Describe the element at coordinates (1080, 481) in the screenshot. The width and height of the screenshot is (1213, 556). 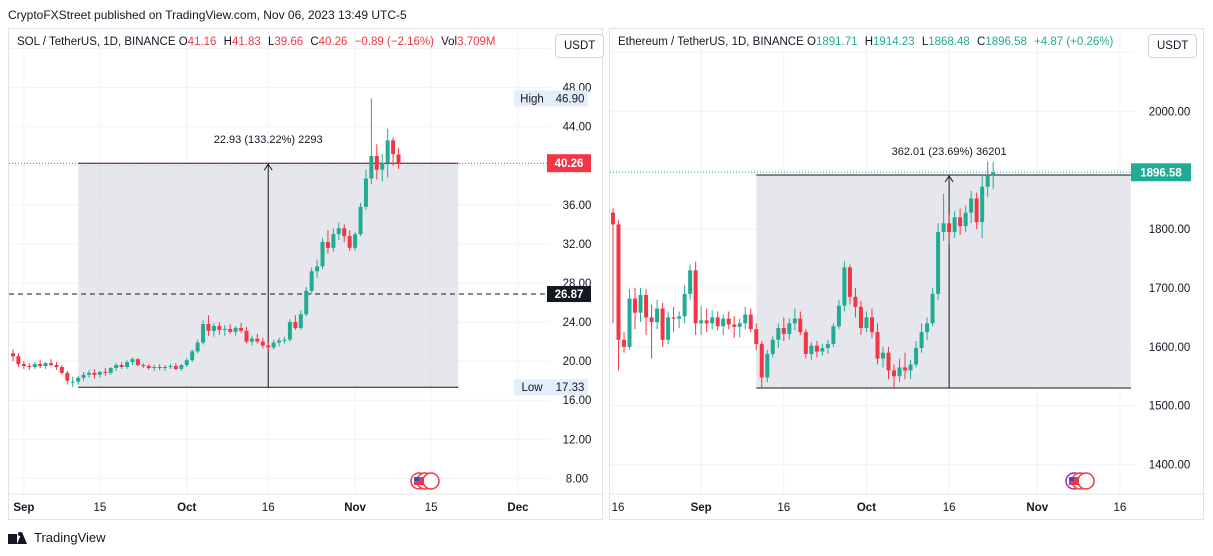
I see `event-flags-icon` at that location.